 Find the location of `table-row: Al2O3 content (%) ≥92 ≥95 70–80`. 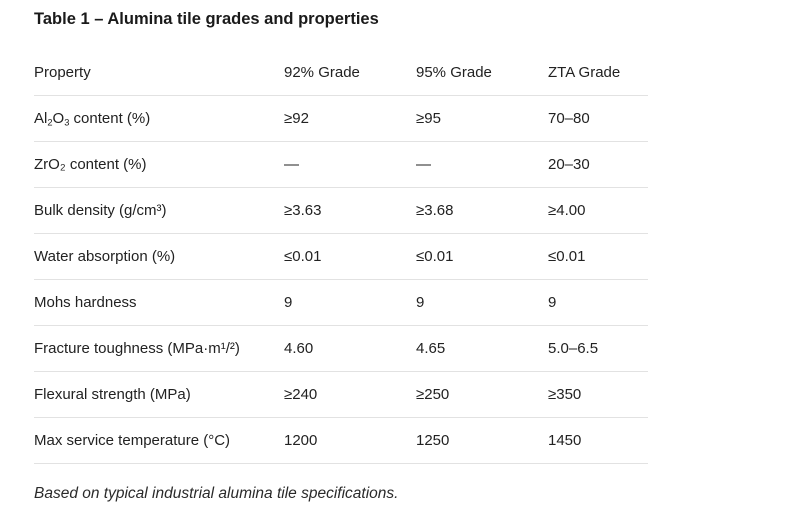

table-row: Al2O3 content (%) ≥92 ≥95 70–80 is located at coordinates (341, 118).